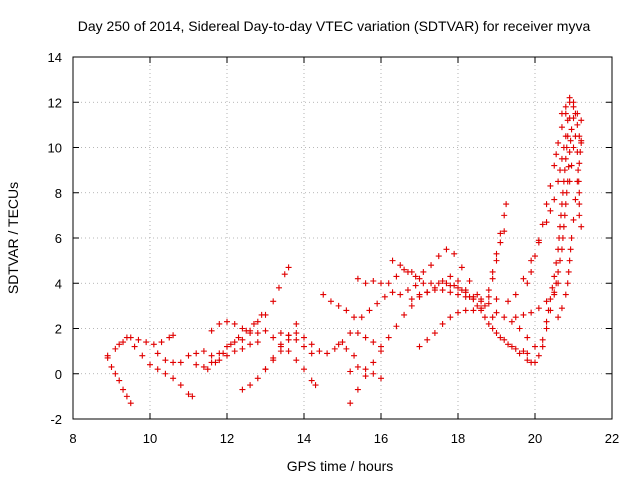  I want to click on series-arc33, so click(571, 120).